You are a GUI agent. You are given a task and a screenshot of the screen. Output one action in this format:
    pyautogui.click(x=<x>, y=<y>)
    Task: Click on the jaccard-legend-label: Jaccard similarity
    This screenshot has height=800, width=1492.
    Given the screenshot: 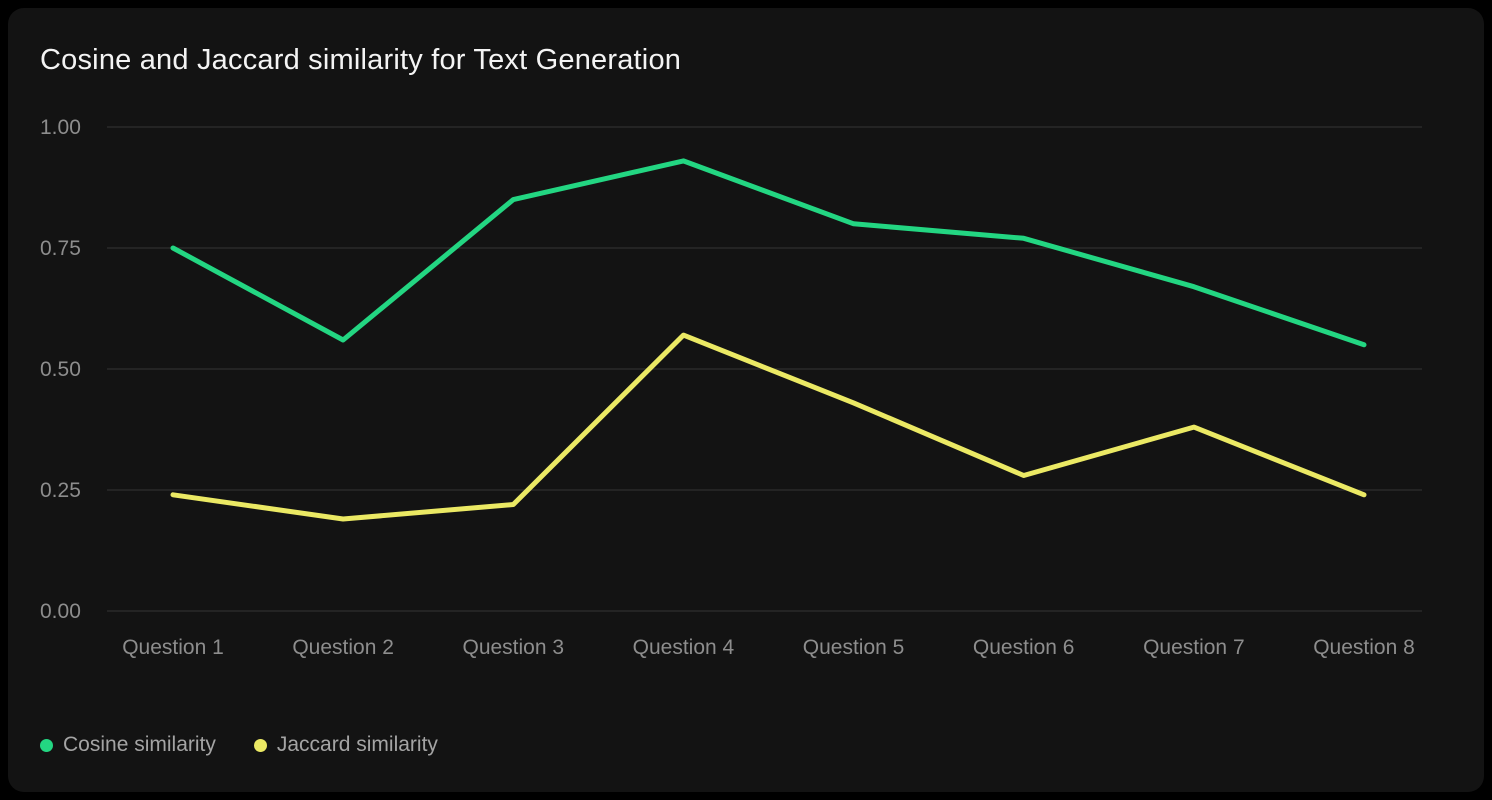 What is the action you would take?
    pyautogui.click(x=357, y=744)
    